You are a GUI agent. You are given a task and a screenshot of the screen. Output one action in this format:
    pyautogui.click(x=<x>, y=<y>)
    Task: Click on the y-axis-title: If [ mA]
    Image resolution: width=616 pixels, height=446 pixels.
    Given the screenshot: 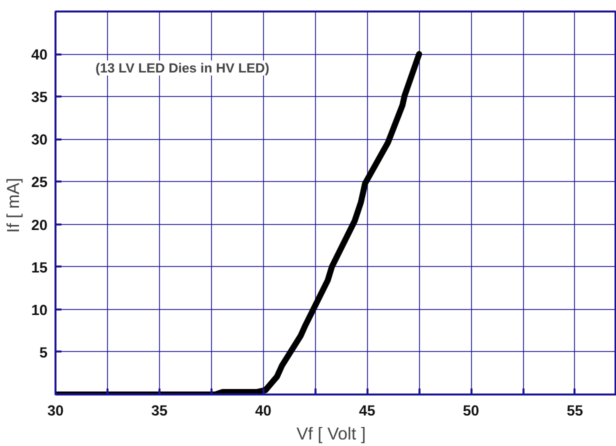 What is the action you would take?
    pyautogui.click(x=13, y=205)
    